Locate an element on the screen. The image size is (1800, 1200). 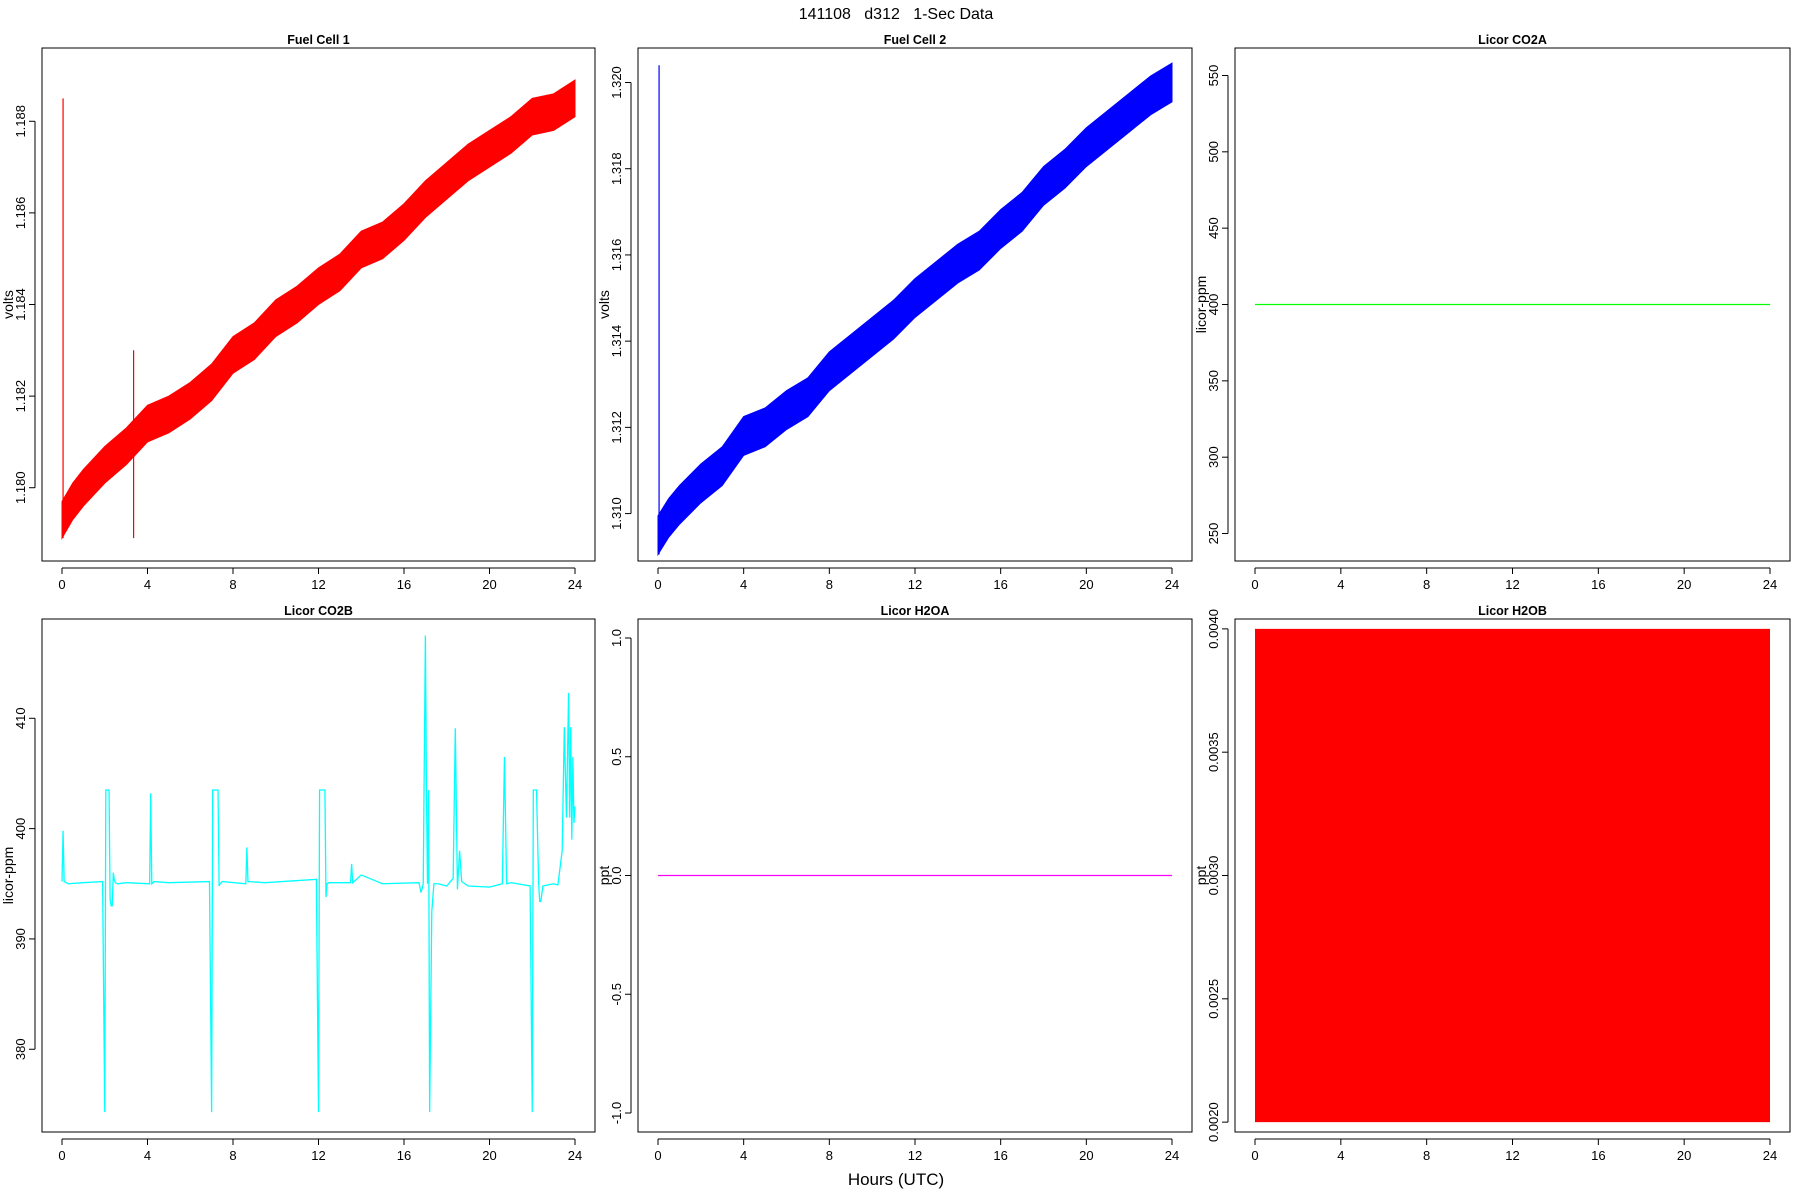
panel-title: Fuel Cell 1 is located at coordinates (318, 40).